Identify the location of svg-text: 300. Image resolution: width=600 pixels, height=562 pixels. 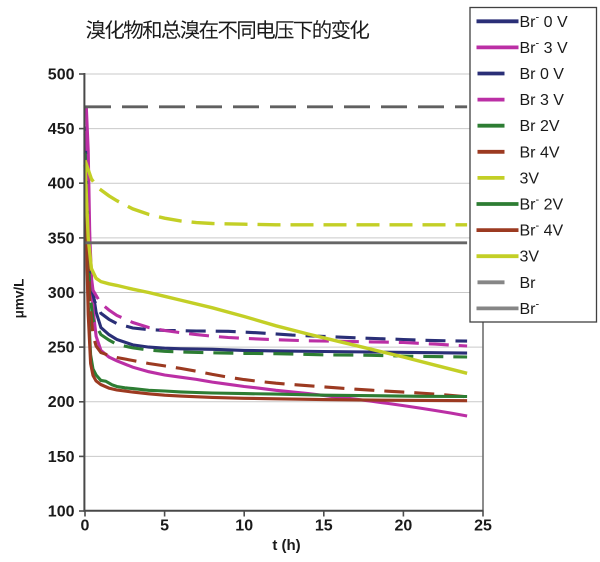
(61, 293).